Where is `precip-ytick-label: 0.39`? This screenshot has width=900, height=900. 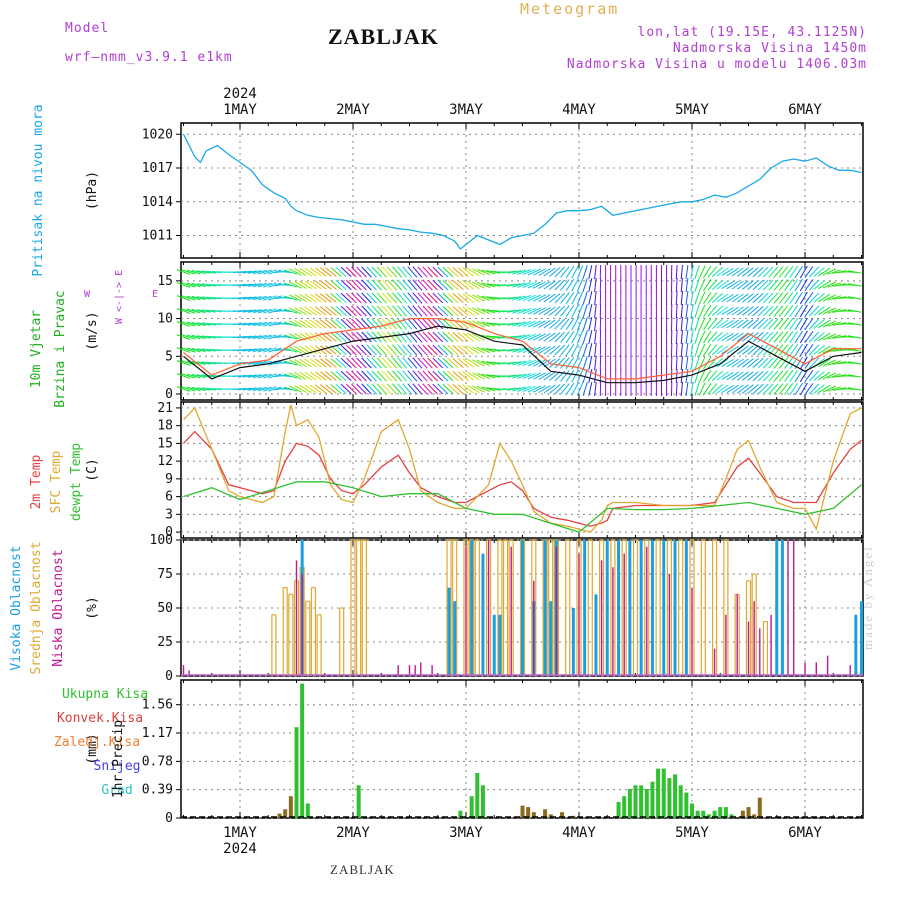
precip-ytick-label: 0.39 is located at coordinates (157, 790).